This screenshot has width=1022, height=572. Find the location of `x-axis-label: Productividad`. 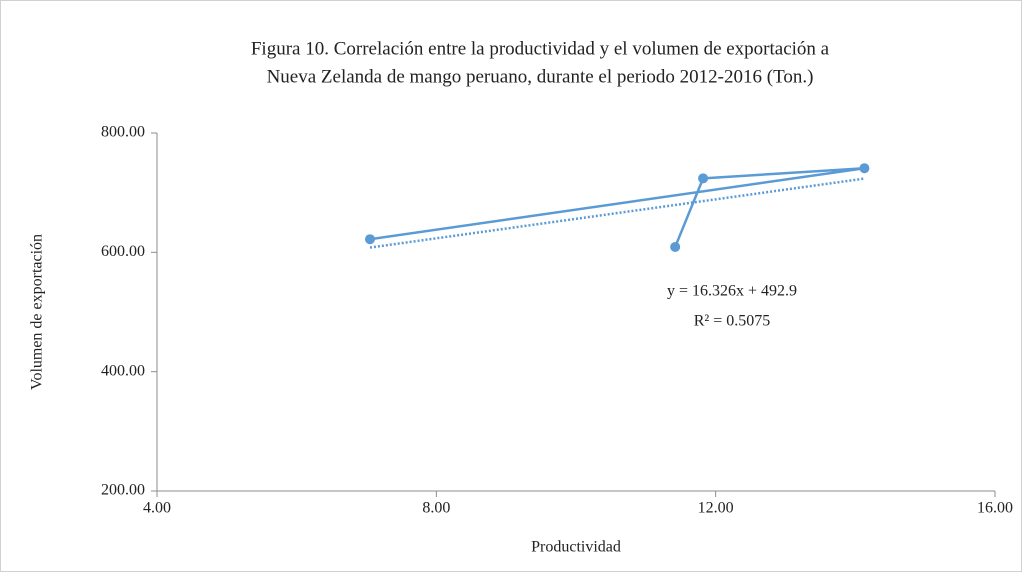

x-axis-label: Productividad is located at coordinates (576, 547).